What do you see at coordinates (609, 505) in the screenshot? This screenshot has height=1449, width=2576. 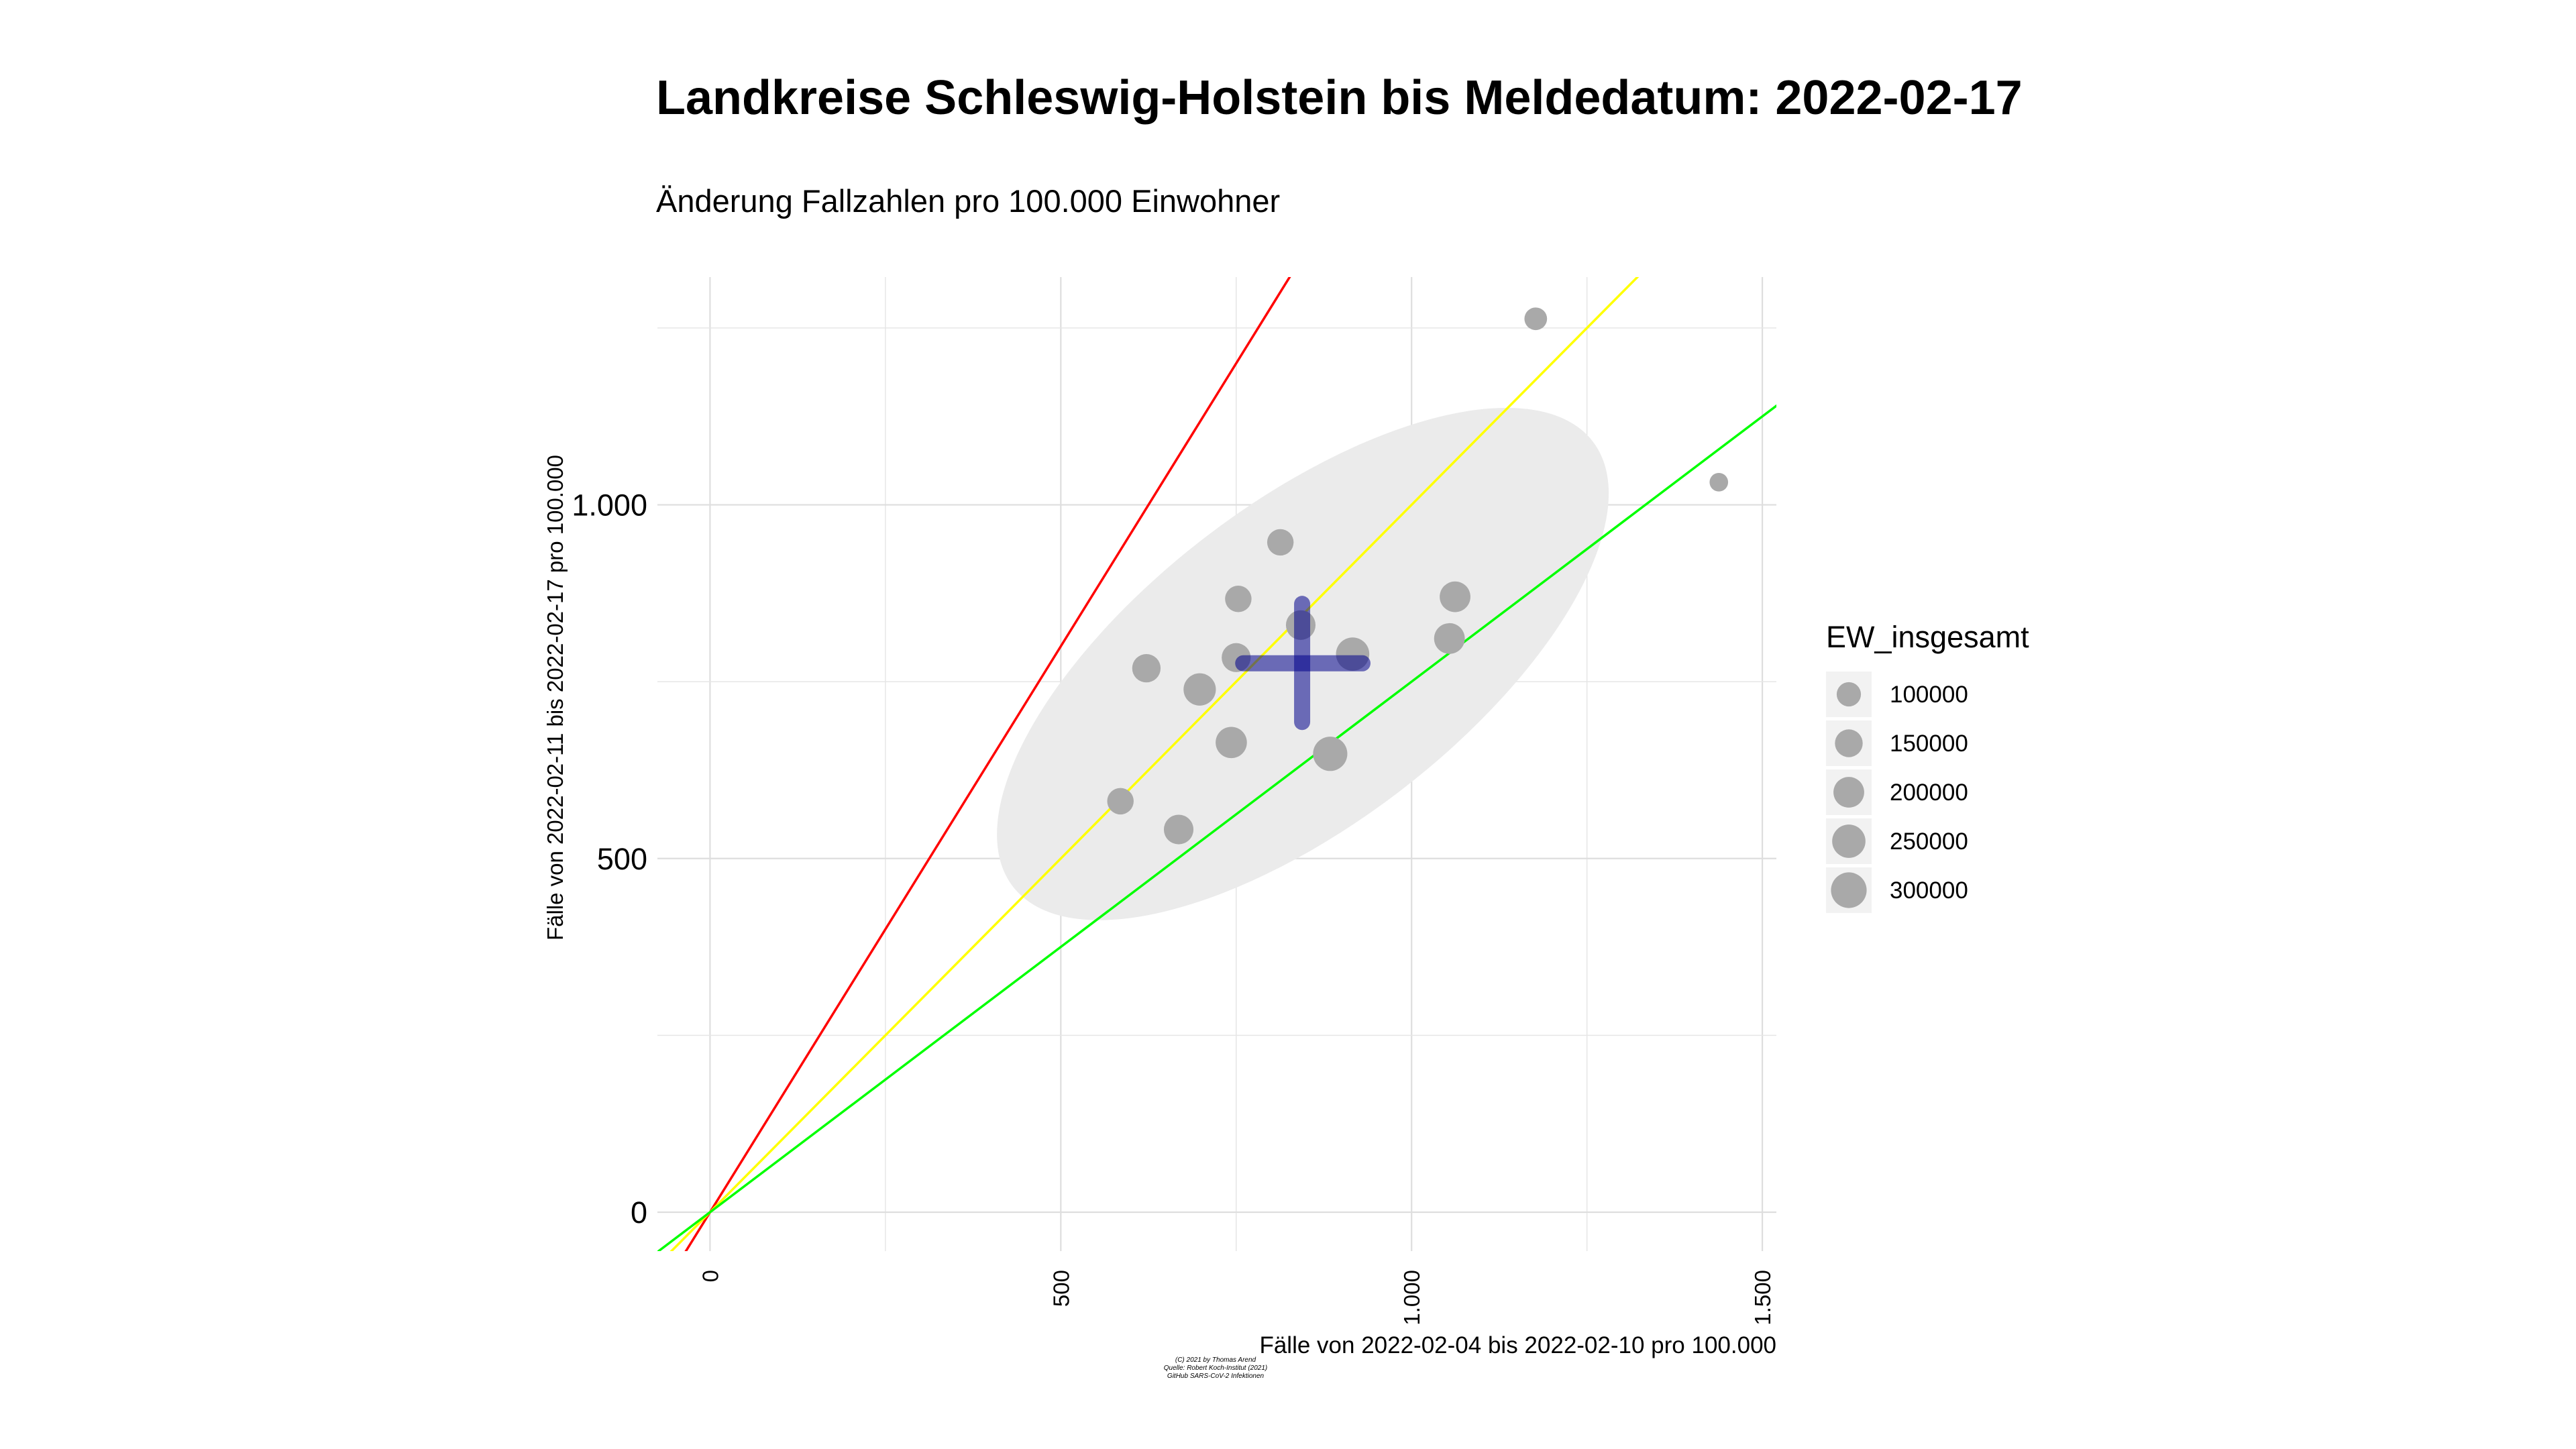 I see `y-tick-label: 1.000` at bounding box center [609, 505].